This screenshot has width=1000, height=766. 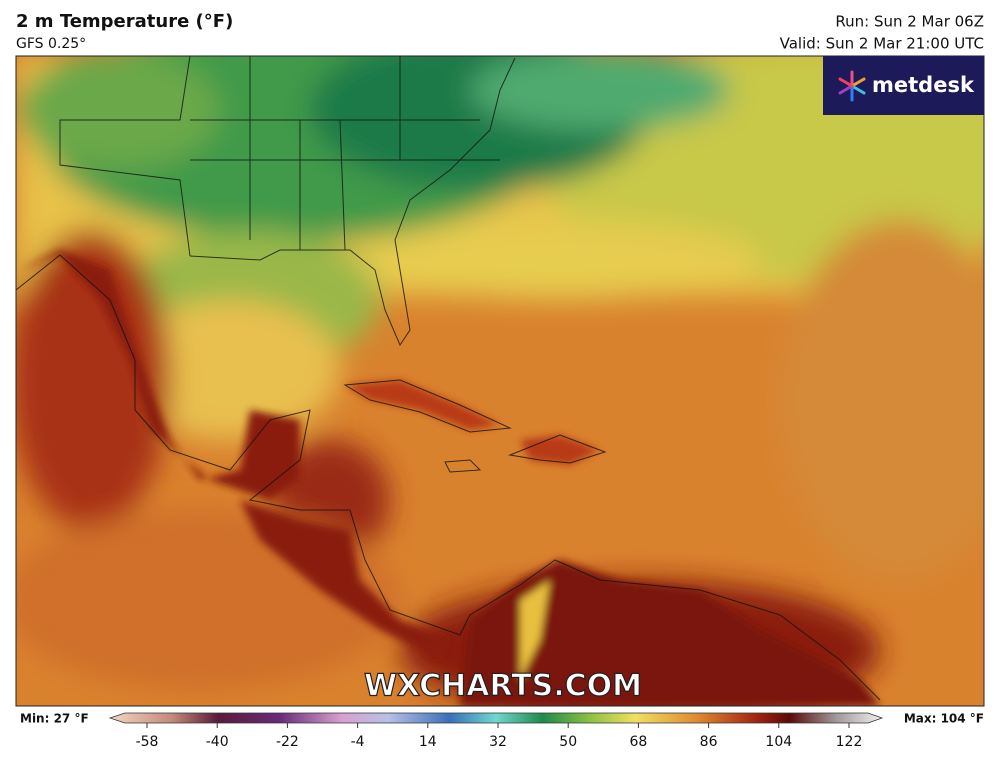 I want to click on tick-label: 32, so click(x=498, y=742).